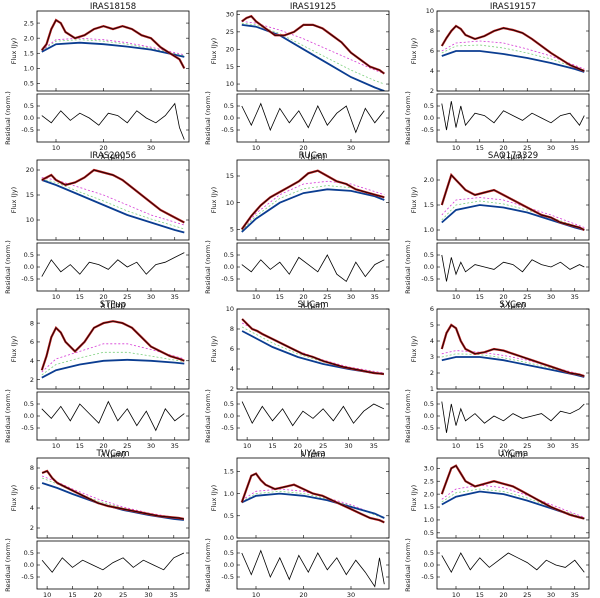 This screenshot has height=598, width=600. I want to click on y-tick-label: 25, so click(230, 32).